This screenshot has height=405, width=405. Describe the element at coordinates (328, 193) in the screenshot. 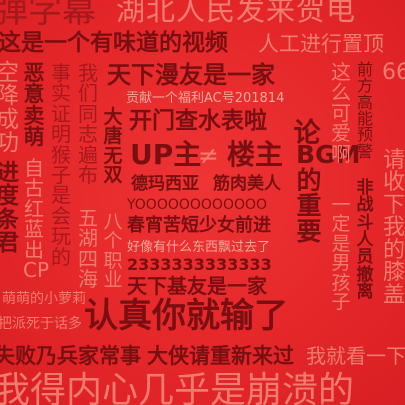

I see `bgm-column: BGM的重要` at that location.